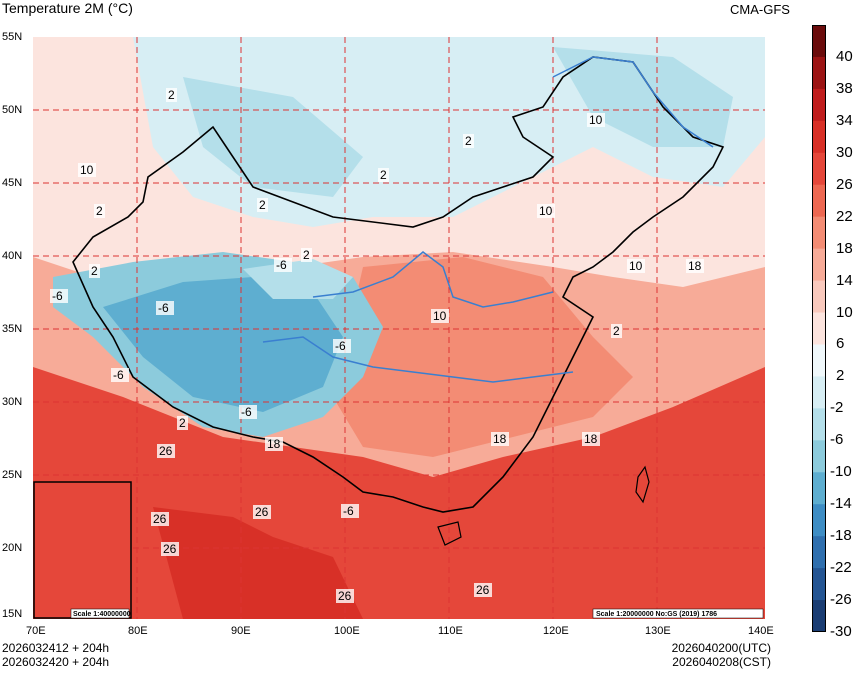 The image size is (859, 673). What do you see at coordinates (36, 631) in the screenshot?
I see `lon-label: 70E` at bounding box center [36, 631].